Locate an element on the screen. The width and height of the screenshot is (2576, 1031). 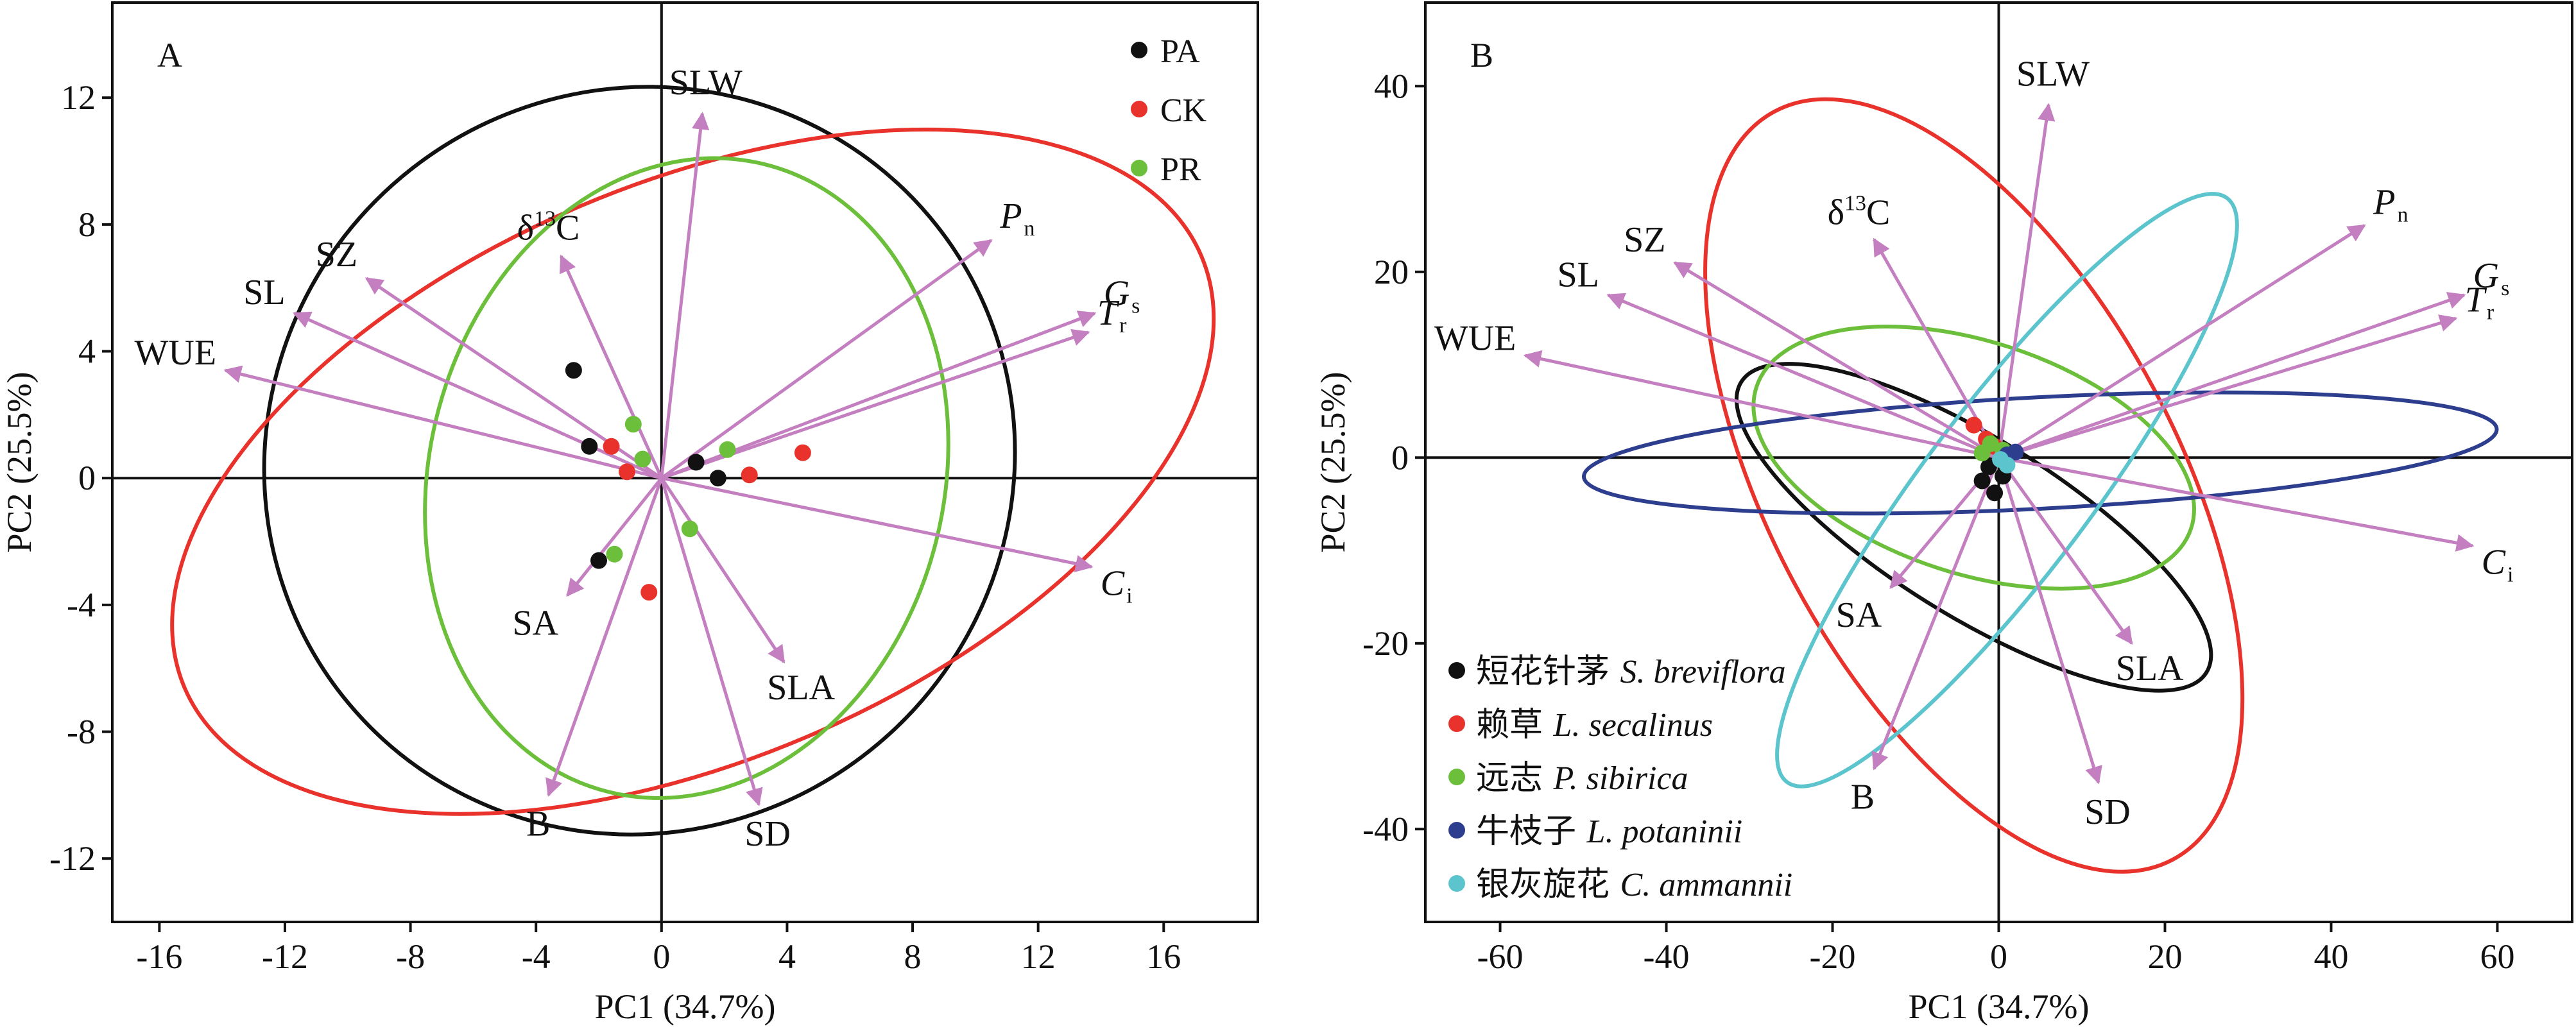
y-tick-label: 40 is located at coordinates (1391, 86).